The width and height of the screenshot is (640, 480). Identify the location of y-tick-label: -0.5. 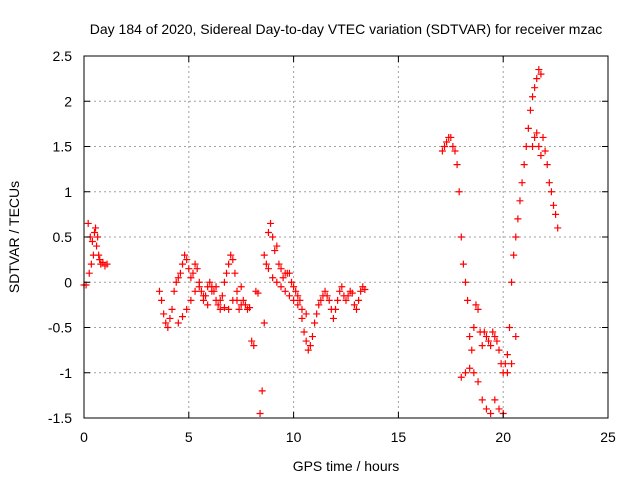
(60, 328).